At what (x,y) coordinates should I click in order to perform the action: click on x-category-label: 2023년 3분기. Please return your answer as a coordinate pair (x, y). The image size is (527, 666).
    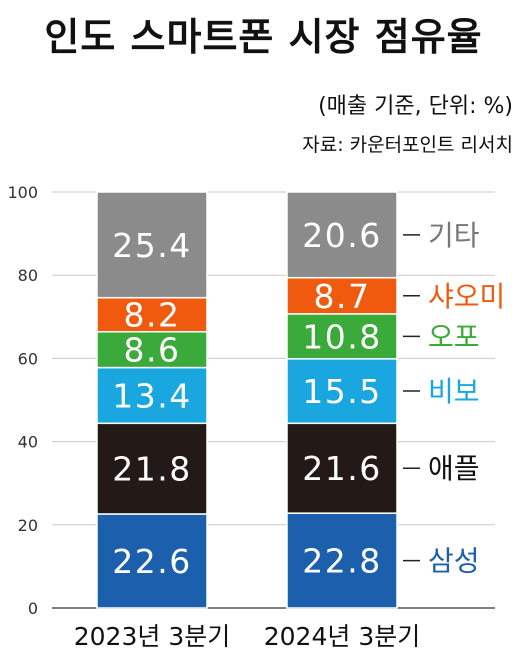
    Looking at the image, I should click on (152, 636).